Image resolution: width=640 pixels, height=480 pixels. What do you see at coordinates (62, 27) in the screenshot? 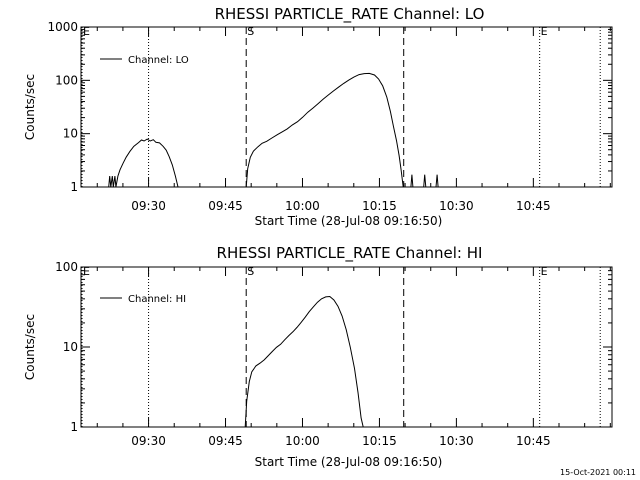
I see `y-tick-label: 1000` at bounding box center [62, 27].